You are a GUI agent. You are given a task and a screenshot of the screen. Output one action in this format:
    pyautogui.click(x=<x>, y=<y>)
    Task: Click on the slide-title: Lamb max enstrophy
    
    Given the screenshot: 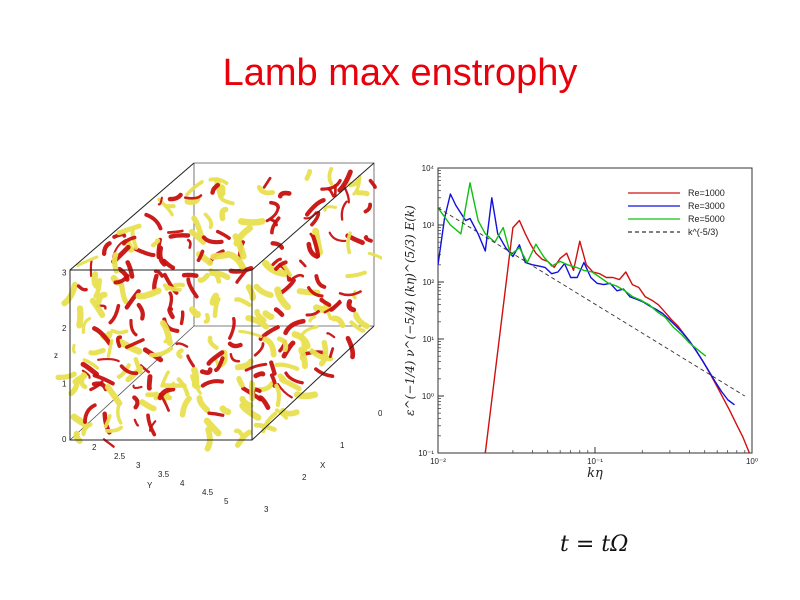 What is the action you would take?
    pyautogui.click(x=400, y=73)
    